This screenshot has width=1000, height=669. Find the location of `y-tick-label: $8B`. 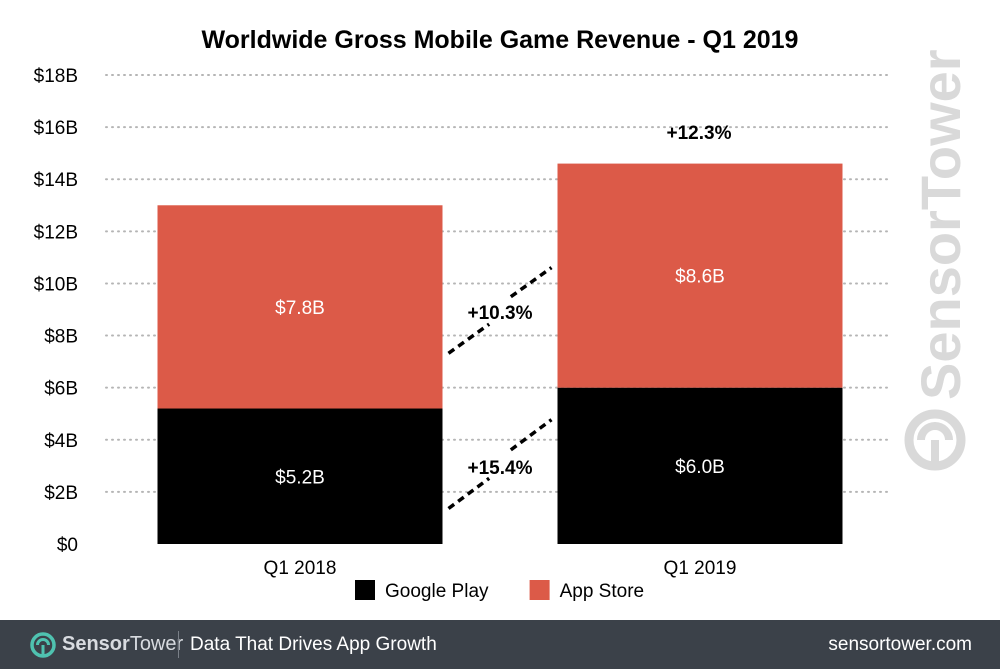

y-tick-label: $8B is located at coordinates (61, 337).